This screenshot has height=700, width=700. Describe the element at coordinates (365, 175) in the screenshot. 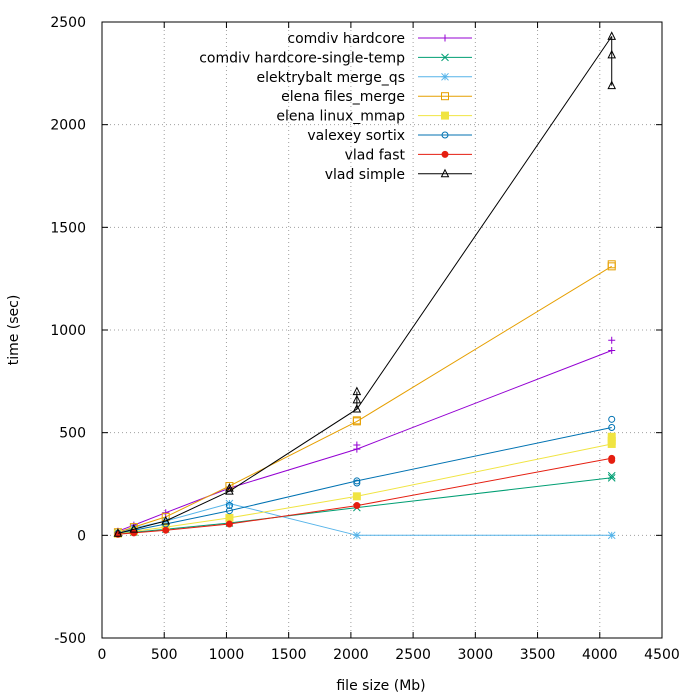

I see `legend-label: vlad simple` at that location.